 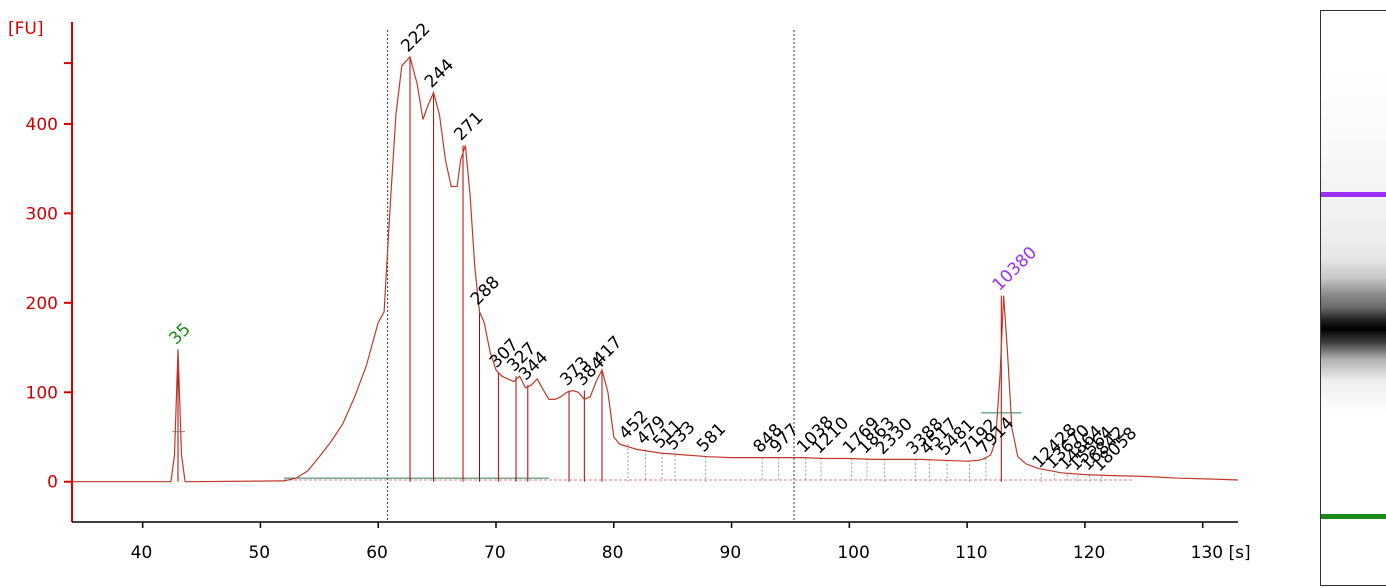 I want to click on upper-marker-band, so click(x=1353, y=194).